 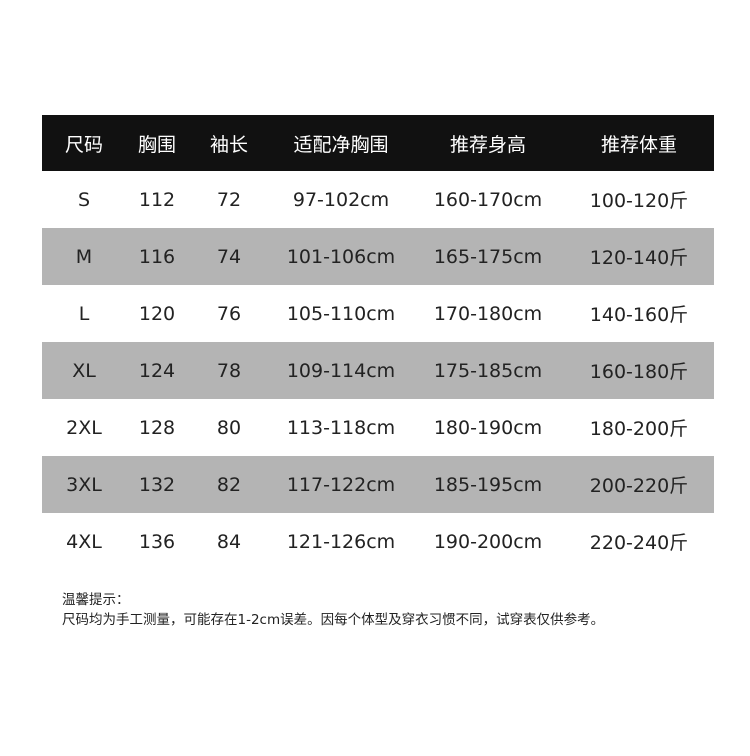 I want to click on table-row: 2XL 128 80 113-118cm 180-190cm 180-200斤, so click(x=378, y=427).